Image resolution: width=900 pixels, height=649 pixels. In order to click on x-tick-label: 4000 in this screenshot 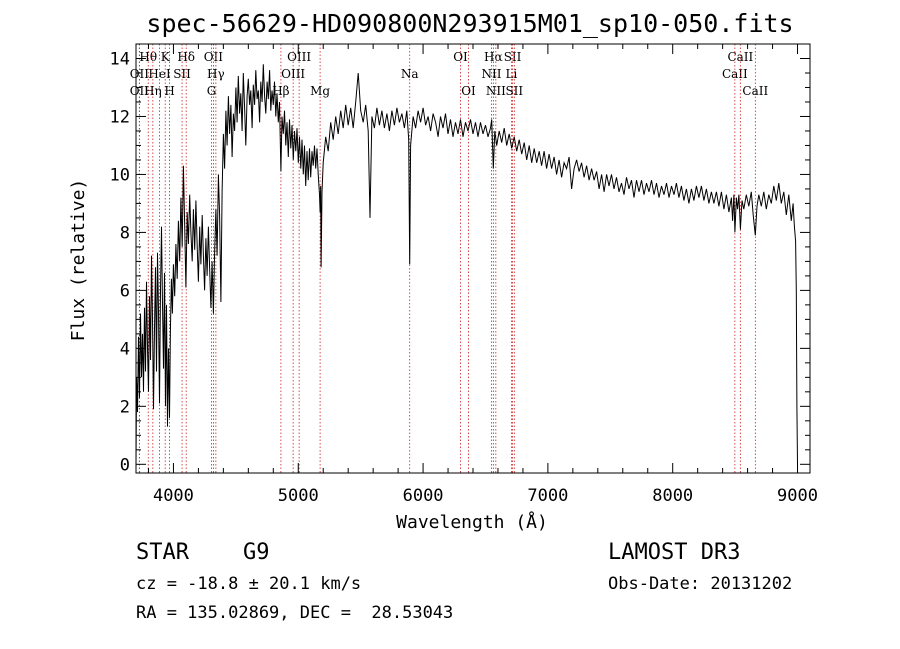, I will do `click(173, 496)`.